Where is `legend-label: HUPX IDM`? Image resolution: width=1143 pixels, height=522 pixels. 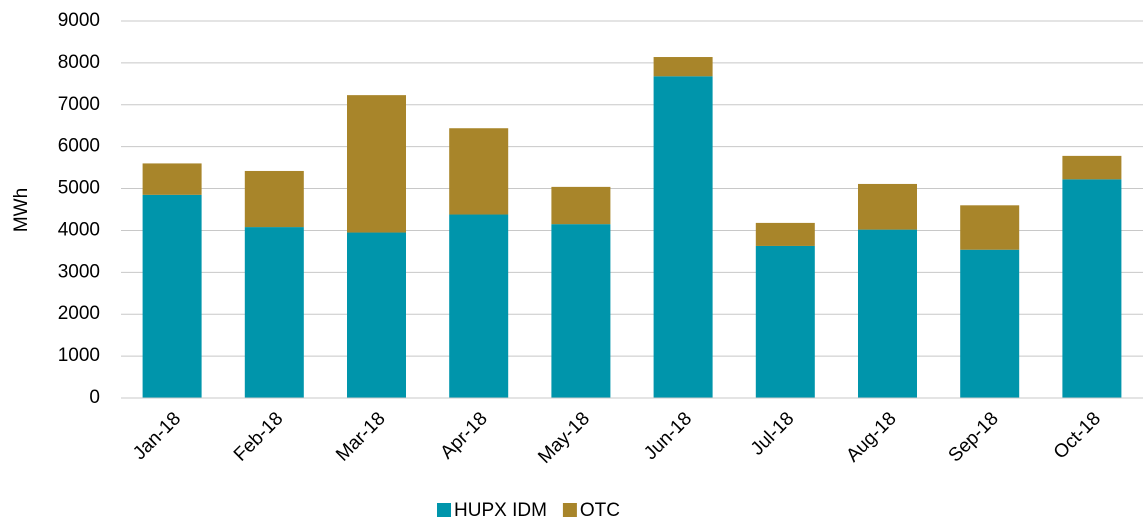
legend-label: HUPX IDM is located at coordinates (500, 510).